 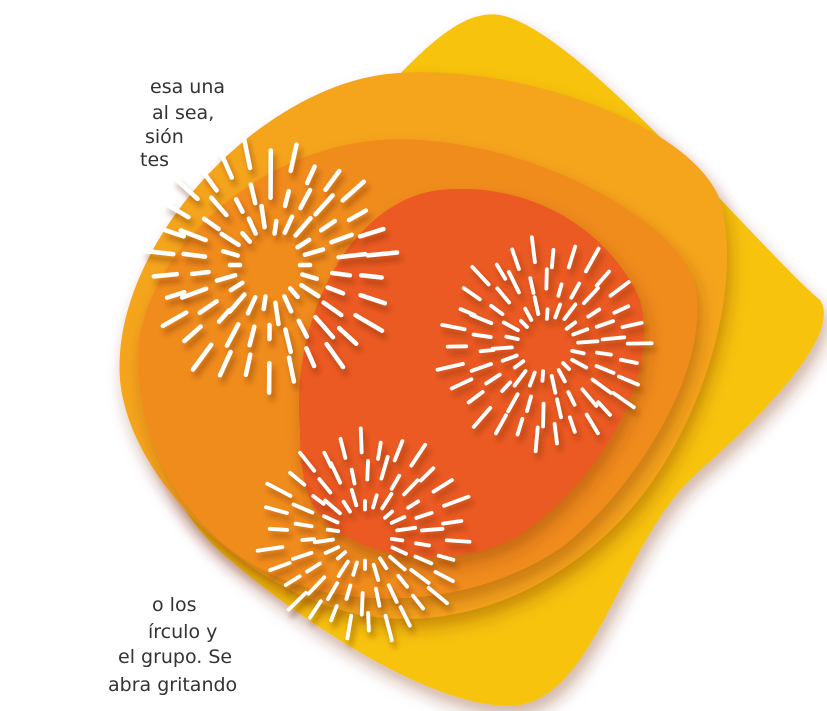 I want to click on text-line: tes, so click(x=154, y=160).